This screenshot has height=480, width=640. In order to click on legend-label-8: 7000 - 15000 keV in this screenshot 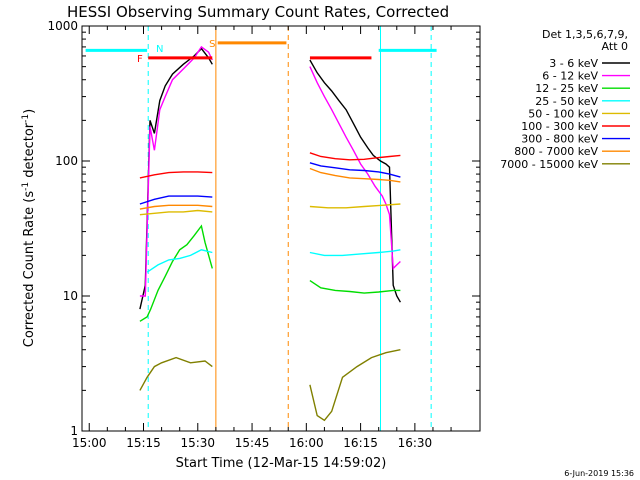, I will do `click(549, 164)`.